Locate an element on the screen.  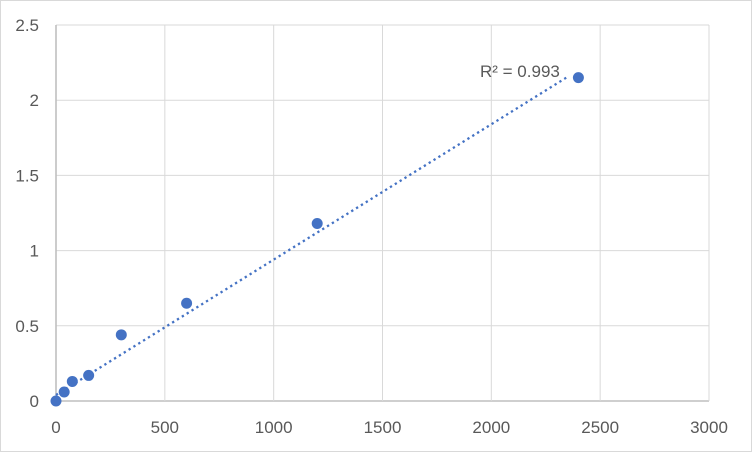
x-tick-label: 0 is located at coordinates (55, 427).